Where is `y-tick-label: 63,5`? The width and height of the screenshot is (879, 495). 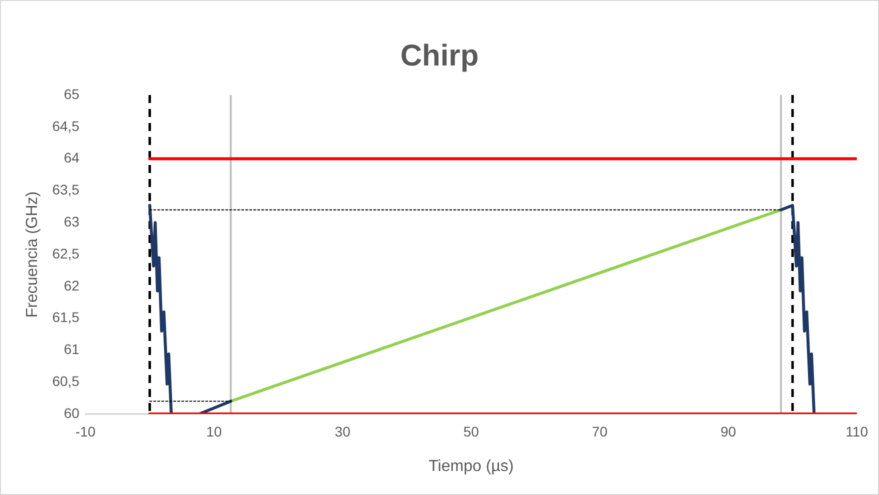
y-tick-label: 63,5 is located at coordinates (66, 190).